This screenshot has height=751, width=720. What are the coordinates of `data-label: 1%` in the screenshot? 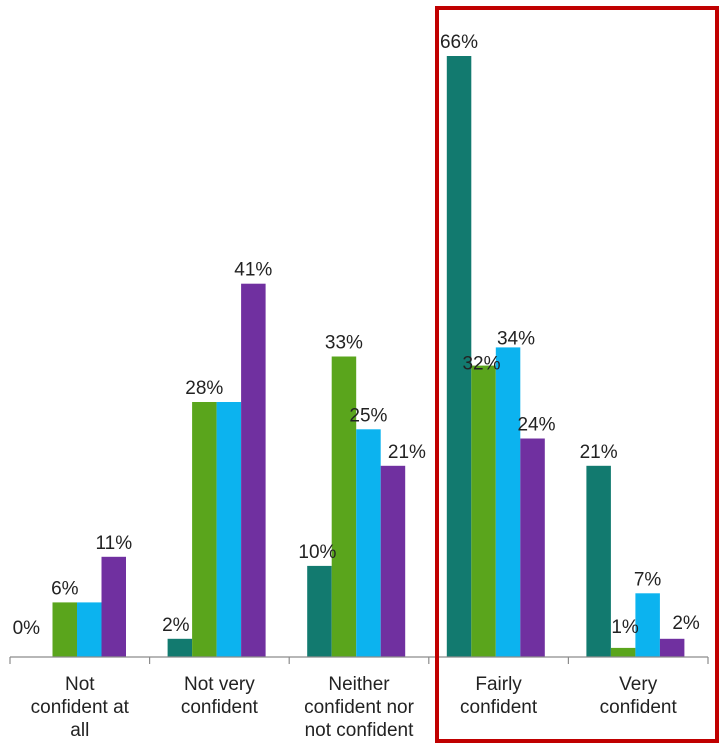 It's located at (625, 627).